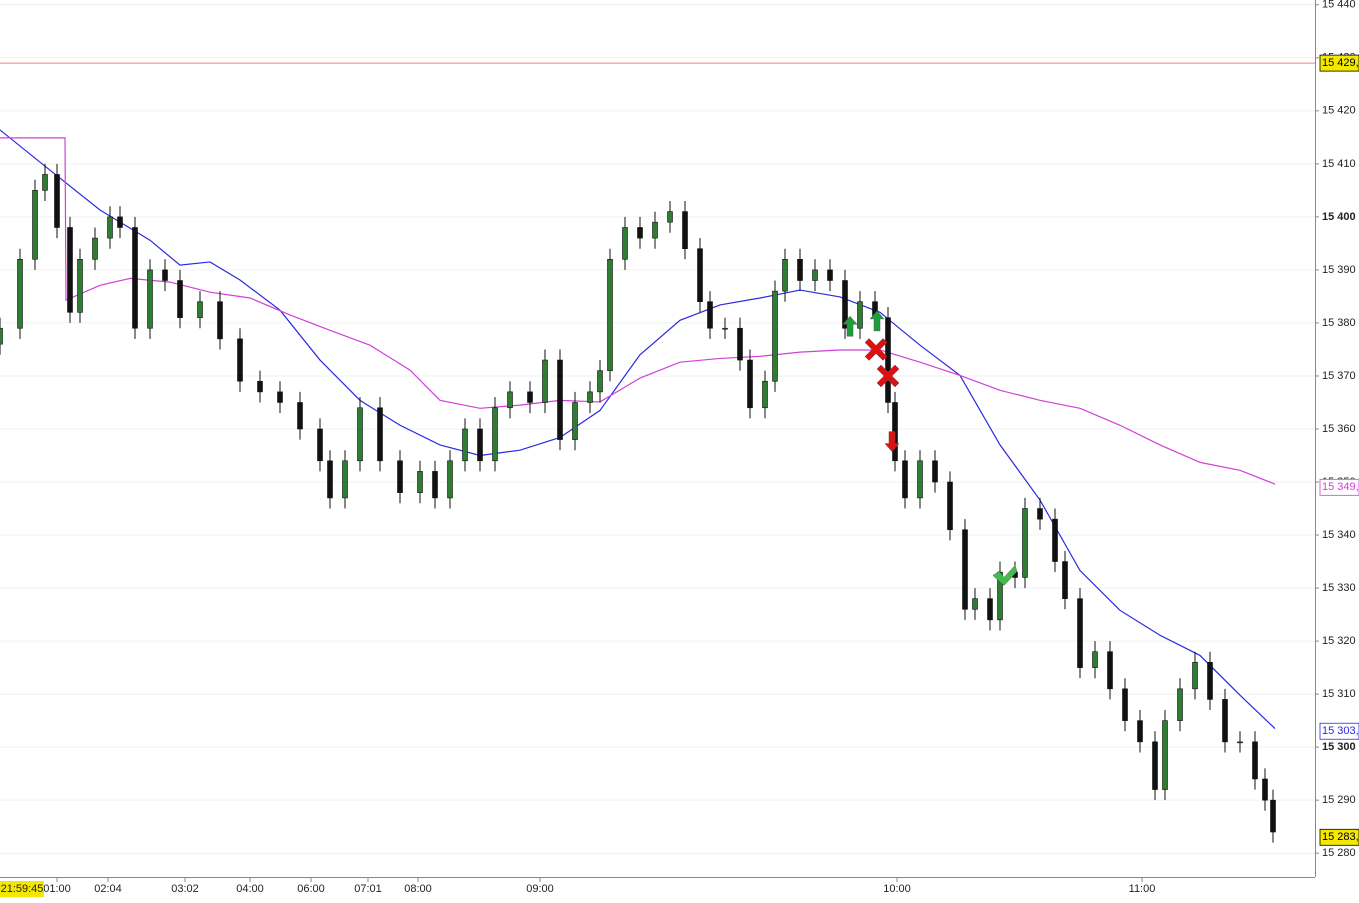 Image resolution: width=1359 pixels, height=903 pixels. Describe the element at coordinates (1339, 5) in the screenshot. I see `y-tick-label: 15 440` at that location.